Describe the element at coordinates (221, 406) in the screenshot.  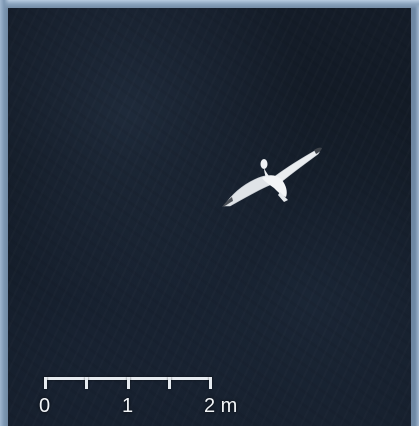
I see `scale-label-2m: 2 m` at that location.